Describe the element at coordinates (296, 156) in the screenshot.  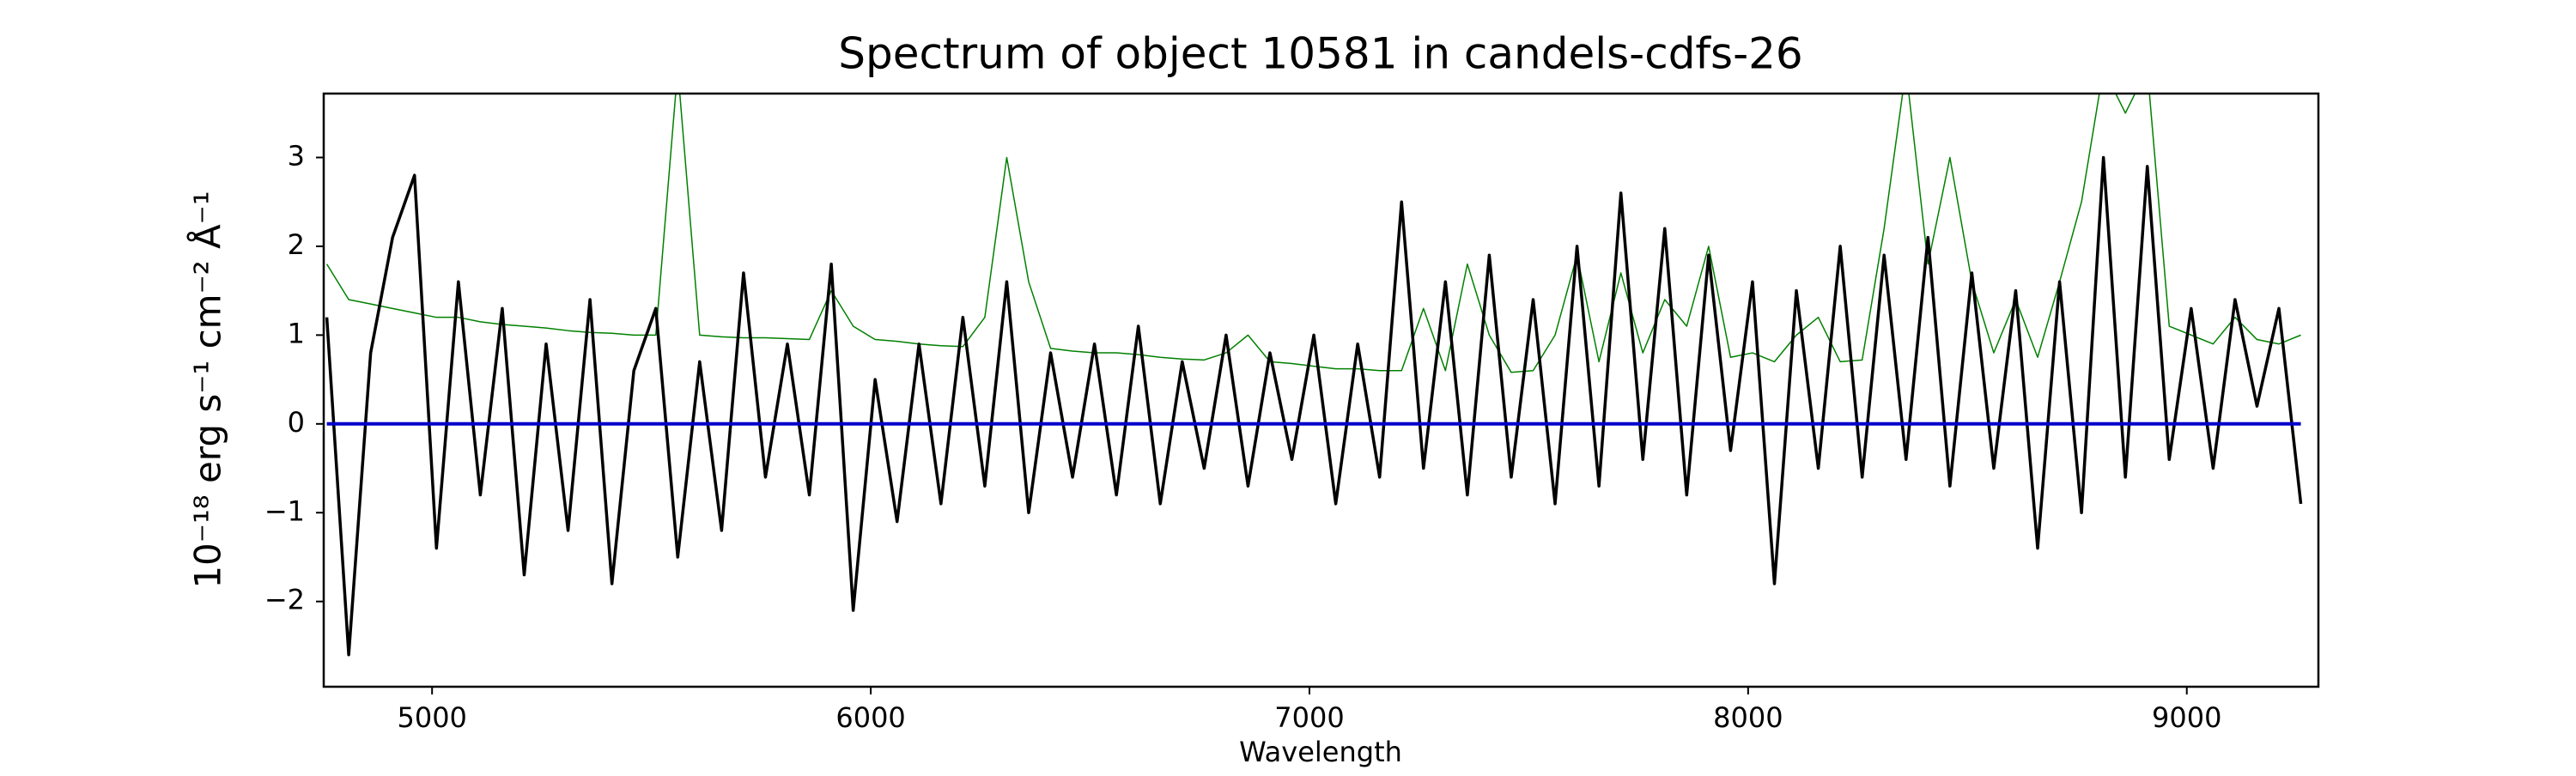
I see `y-tick-label: 3` at that location.